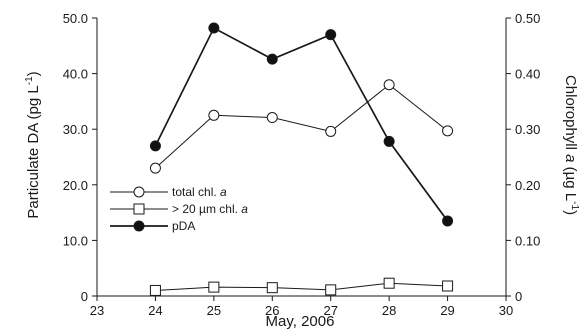  I want to click on right-tick-label: 0.20, so click(527, 185).